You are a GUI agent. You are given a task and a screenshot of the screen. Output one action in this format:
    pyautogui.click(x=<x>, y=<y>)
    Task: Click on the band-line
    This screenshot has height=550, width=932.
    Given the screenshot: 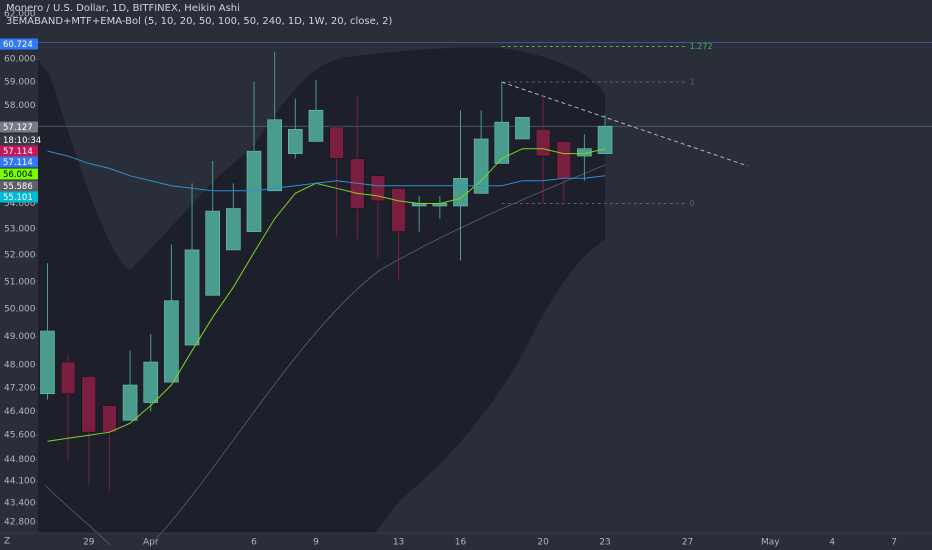 What is the action you would take?
    pyautogui.click(x=77, y=515)
    